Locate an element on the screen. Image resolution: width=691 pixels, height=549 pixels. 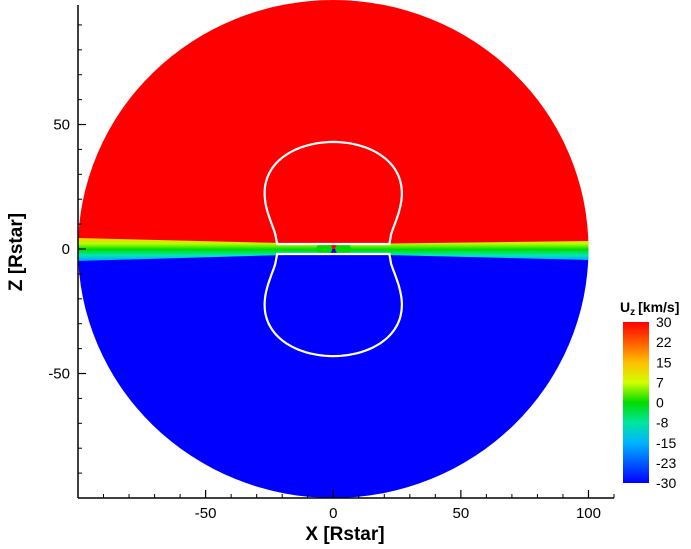
x-tick-label: 100 is located at coordinates (588, 513).